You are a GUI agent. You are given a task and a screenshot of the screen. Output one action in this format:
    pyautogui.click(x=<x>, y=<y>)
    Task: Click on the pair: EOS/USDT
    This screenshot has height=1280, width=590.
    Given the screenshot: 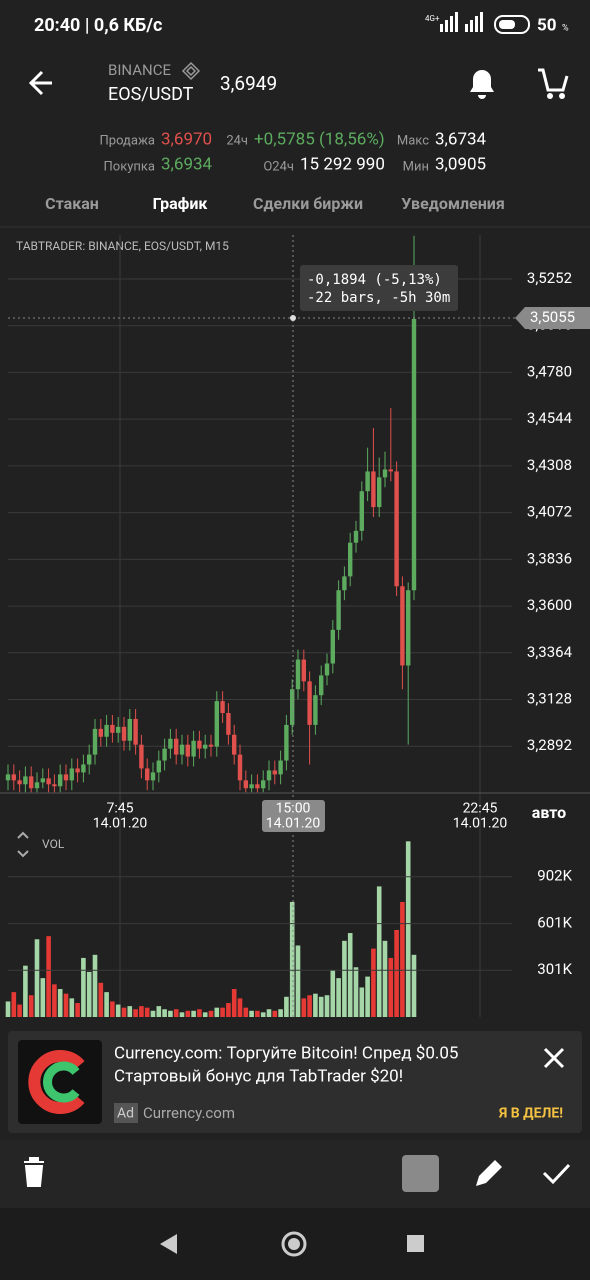 What is the action you would take?
    pyautogui.click(x=151, y=94)
    